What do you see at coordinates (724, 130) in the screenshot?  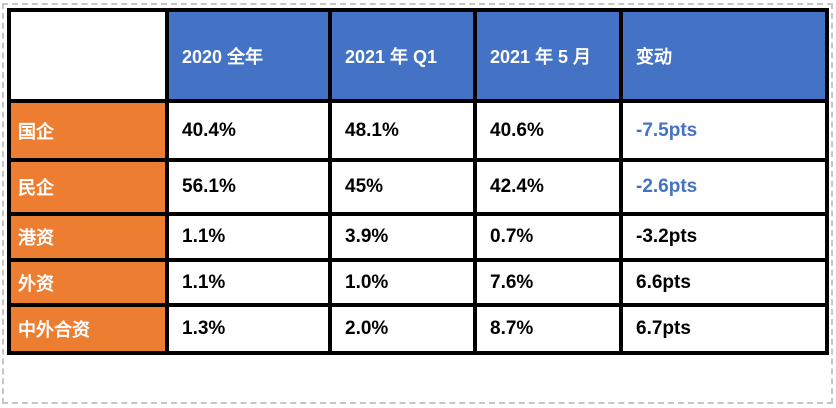 I see `change-cell: -7.5pts` at bounding box center [724, 130].